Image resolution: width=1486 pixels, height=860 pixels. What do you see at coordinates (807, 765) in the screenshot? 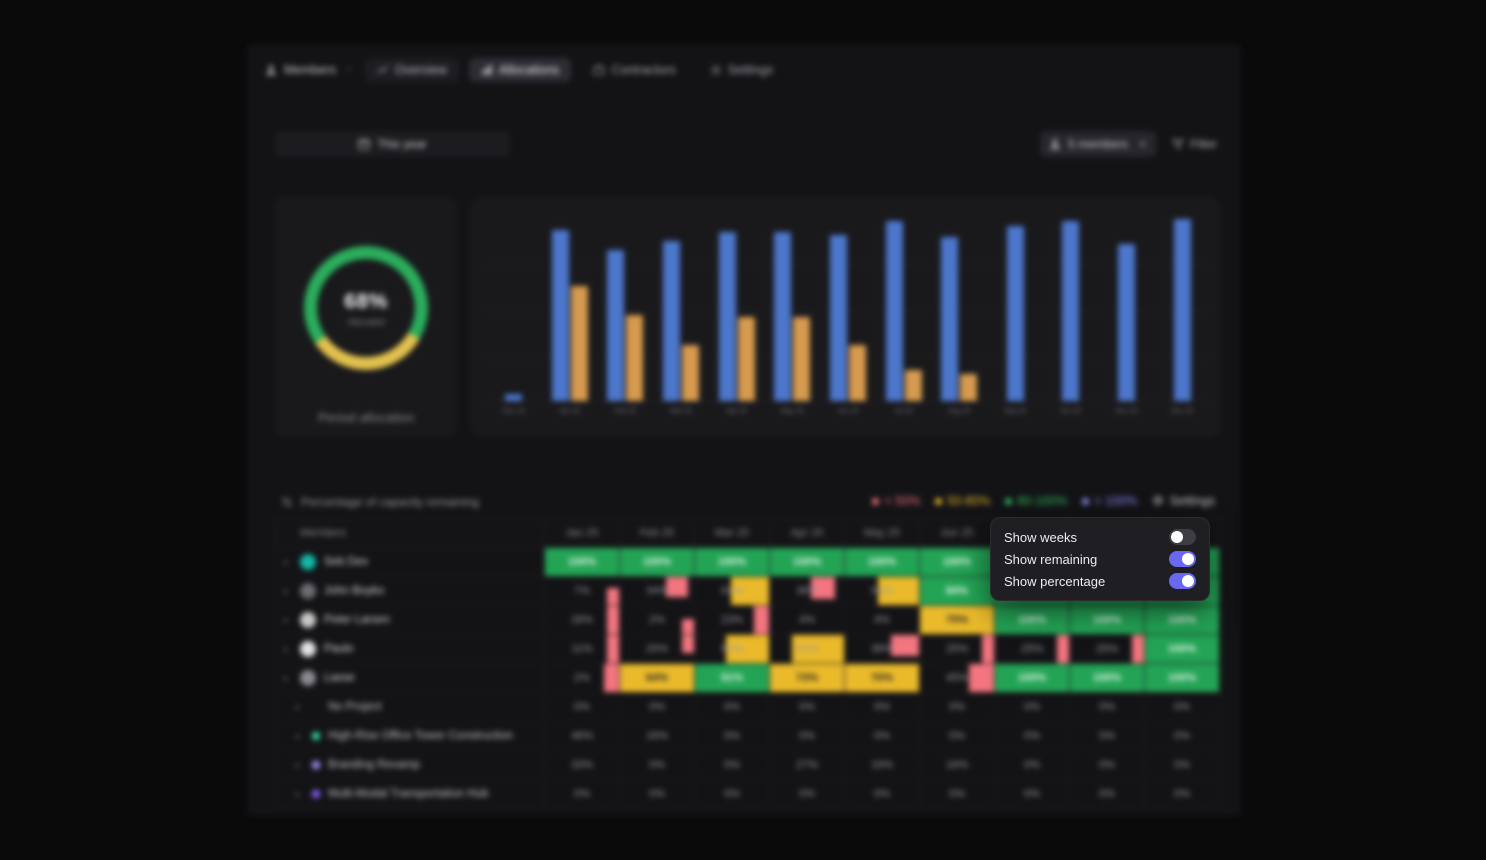
I see `capacity-cell: 27%` at bounding box center [807, 765].